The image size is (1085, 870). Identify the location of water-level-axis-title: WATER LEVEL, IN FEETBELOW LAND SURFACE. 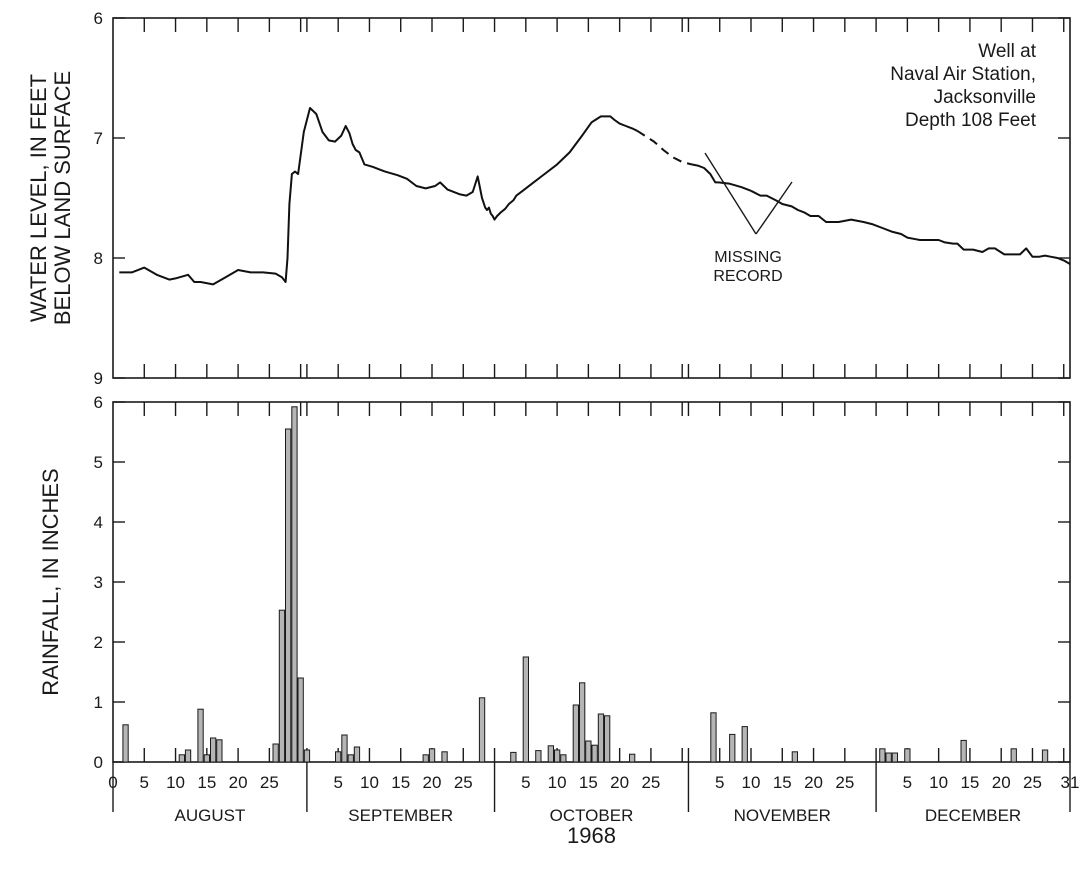
(50, 198).